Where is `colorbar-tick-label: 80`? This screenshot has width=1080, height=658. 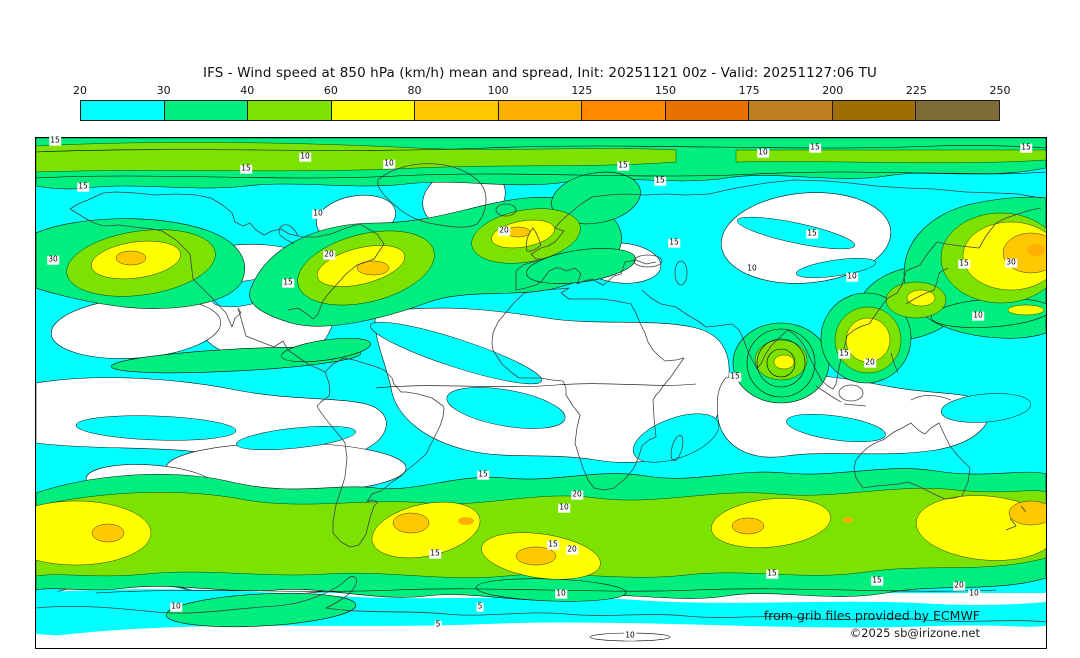 colorbar-tick-label: 80 is located at coordinates (414, 90).